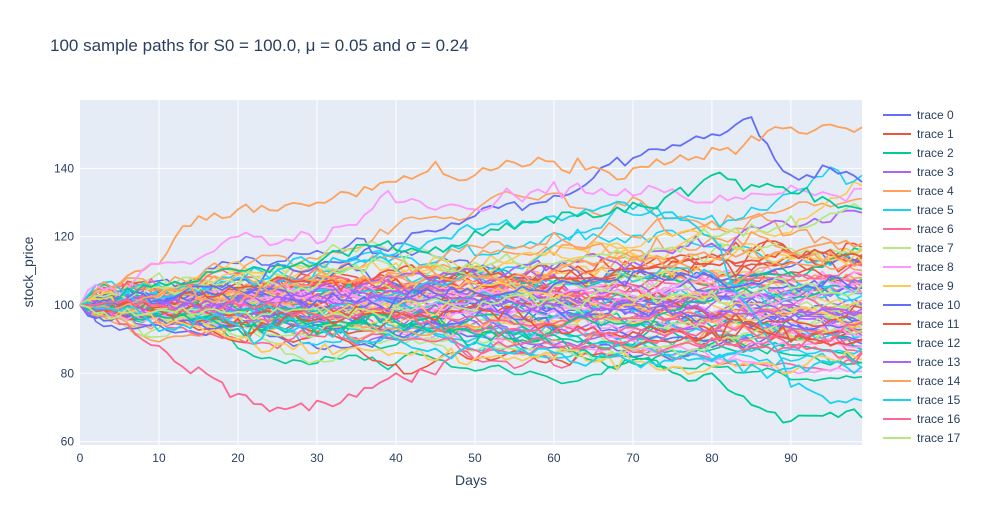  I want to click on legend-label: trace 7, so click(935, 248).